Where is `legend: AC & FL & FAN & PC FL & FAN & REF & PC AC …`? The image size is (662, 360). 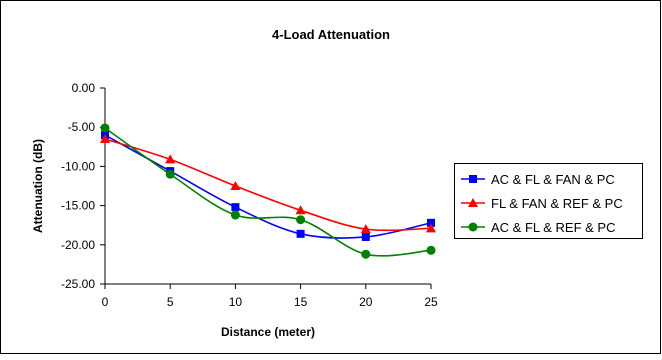 legend: AC & FL & FAN & PC FL & FAN & REF & PC AC … is located at coordinates (548, 201).